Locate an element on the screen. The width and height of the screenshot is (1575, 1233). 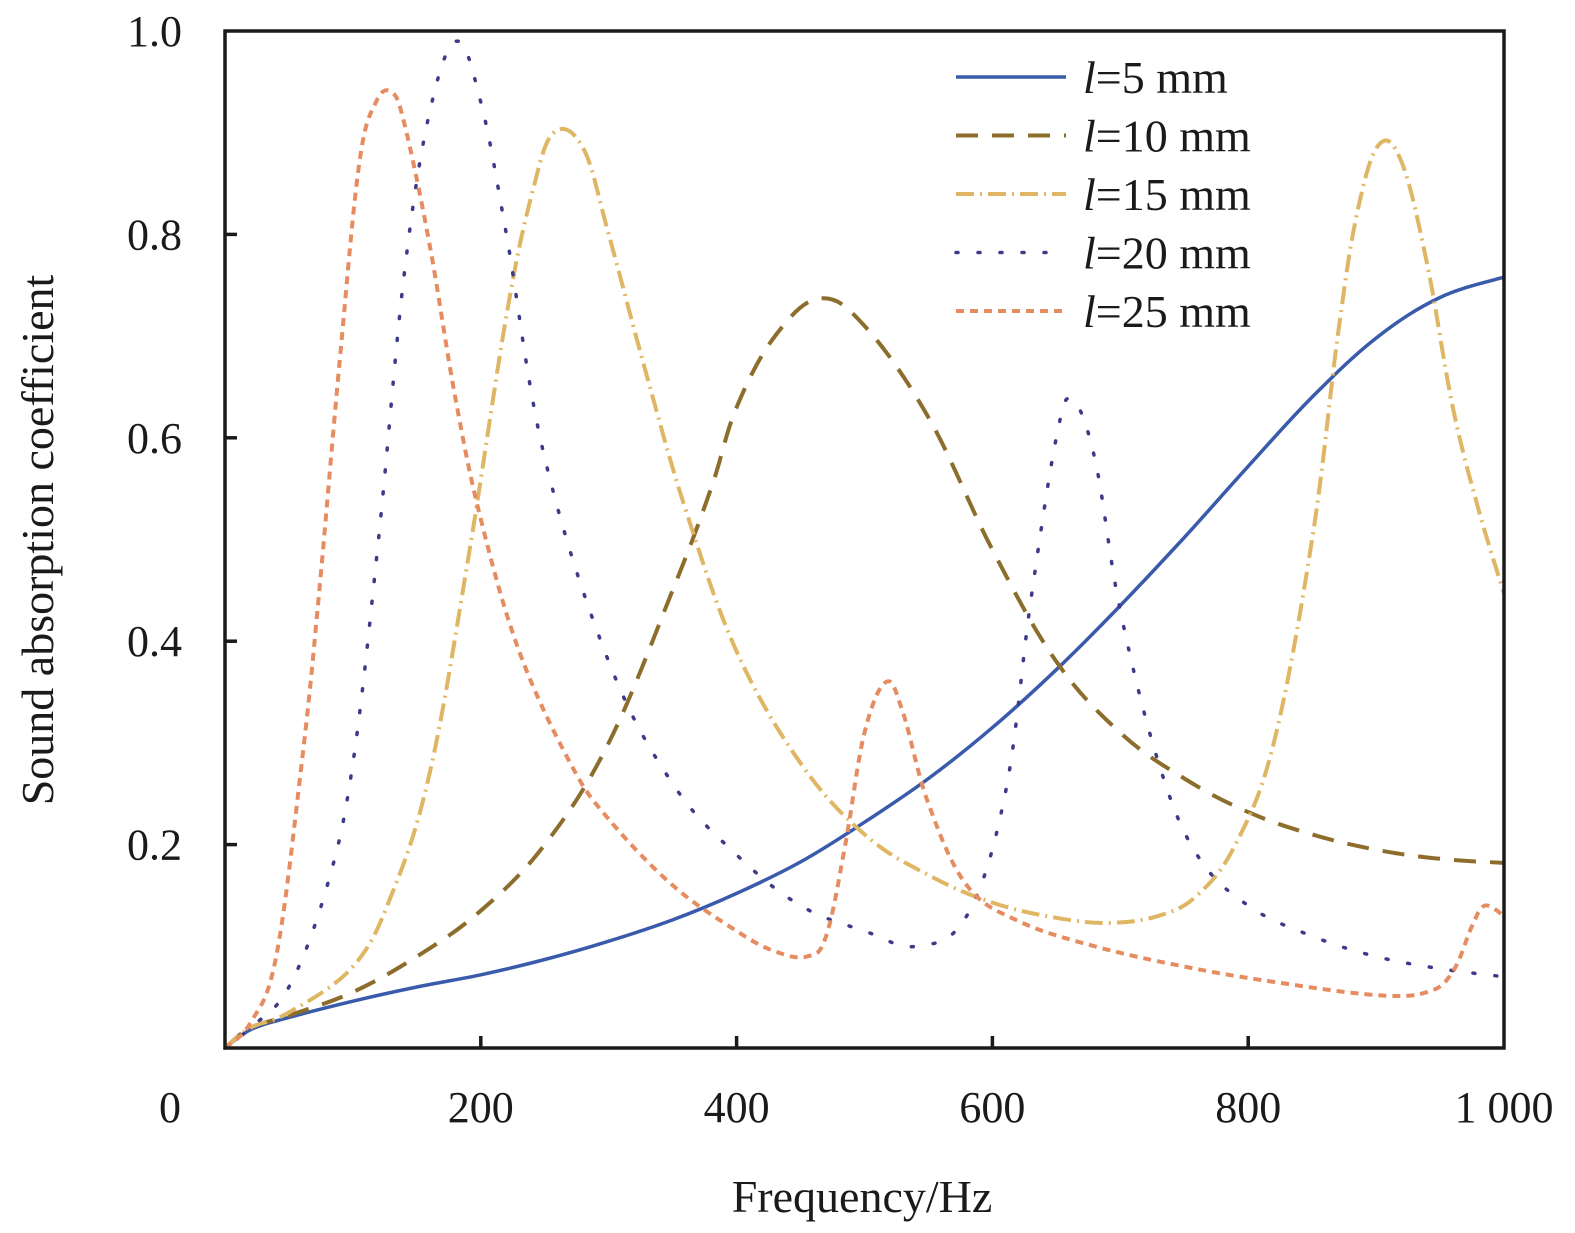
y-tick-label: 0.8 is located at coordinates (154, 234).